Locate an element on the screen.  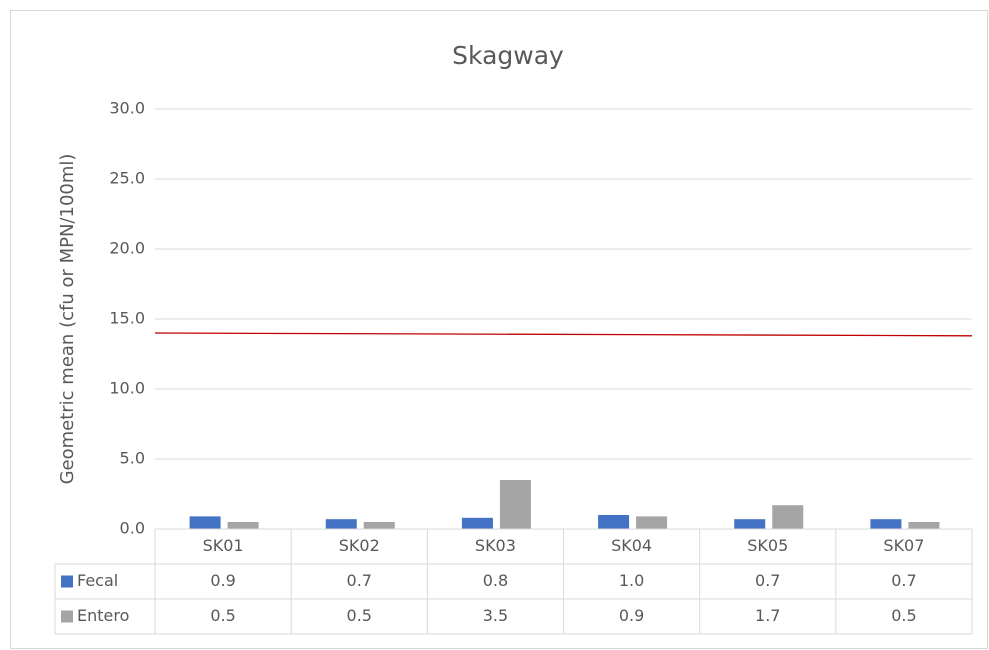
x-tick-label: SK07 is located at coordinates (903, 545).